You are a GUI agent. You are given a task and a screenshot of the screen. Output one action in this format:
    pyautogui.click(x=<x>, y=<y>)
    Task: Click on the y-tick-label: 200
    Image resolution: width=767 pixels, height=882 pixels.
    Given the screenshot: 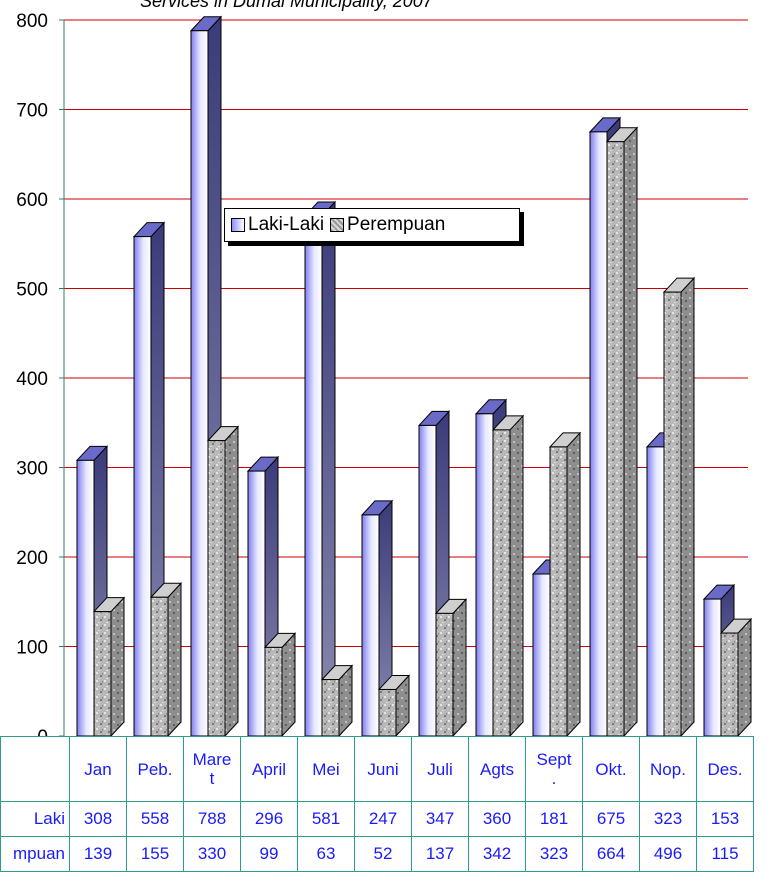 What is the action you would take?
    pyautogui.click(x=32, y=558)
    